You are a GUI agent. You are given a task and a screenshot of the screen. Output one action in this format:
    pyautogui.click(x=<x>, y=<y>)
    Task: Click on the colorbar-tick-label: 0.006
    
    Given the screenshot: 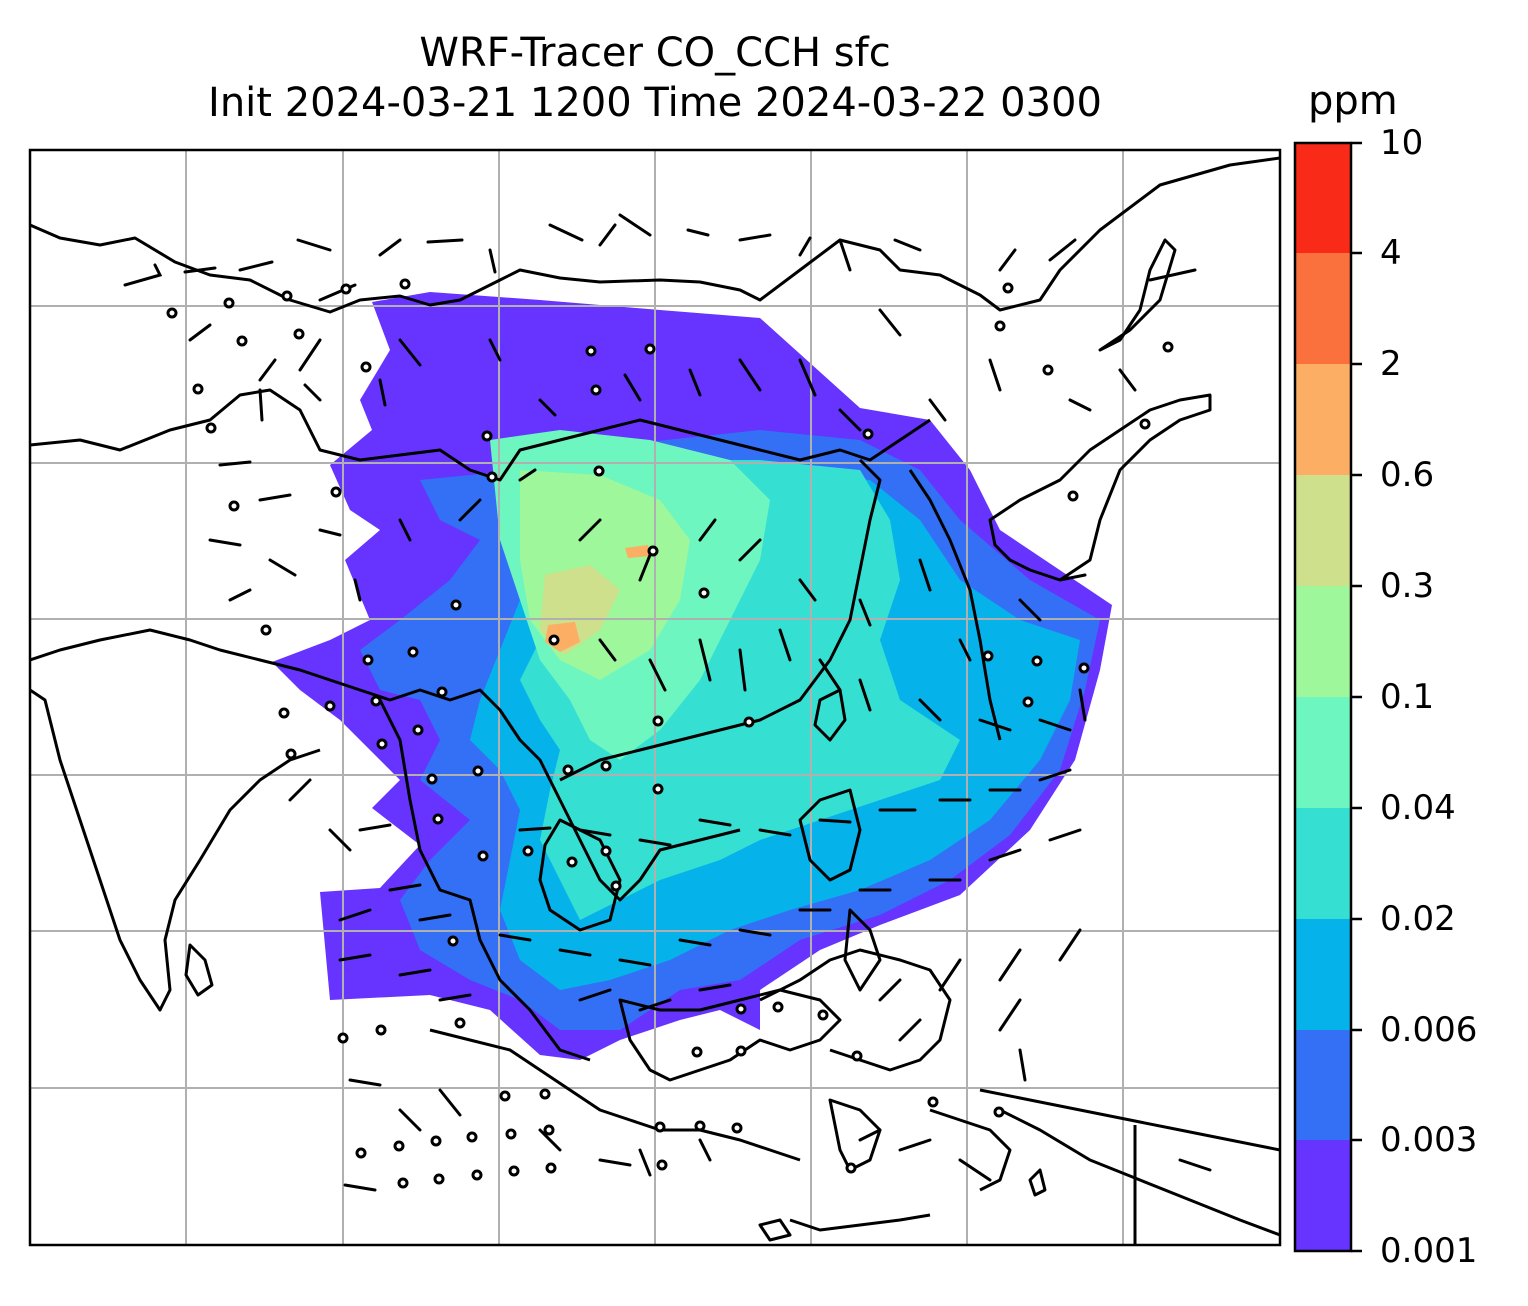 What is the action you would take?
    pyautogui.click(x=1429, y=1030)
    